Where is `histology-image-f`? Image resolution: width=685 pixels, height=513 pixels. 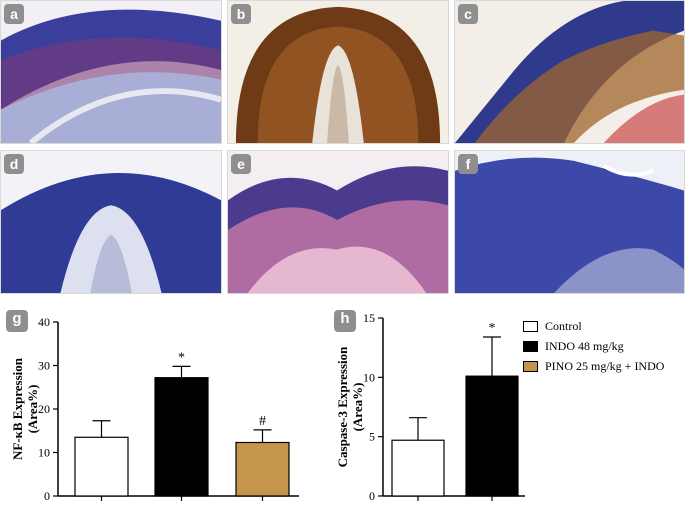
histology-image-f is located at coordinates (569, 222).